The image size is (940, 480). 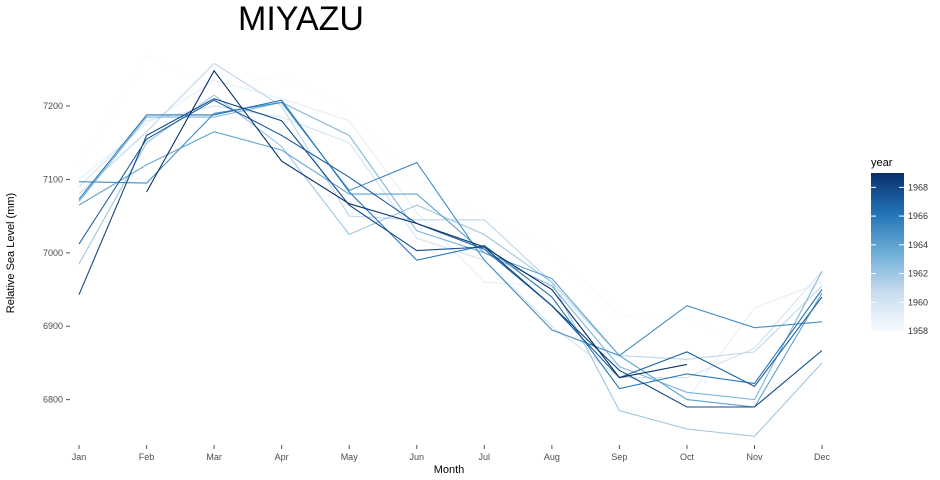 I want to click on x-tick-label: Nov, so click(x=754, y=457).